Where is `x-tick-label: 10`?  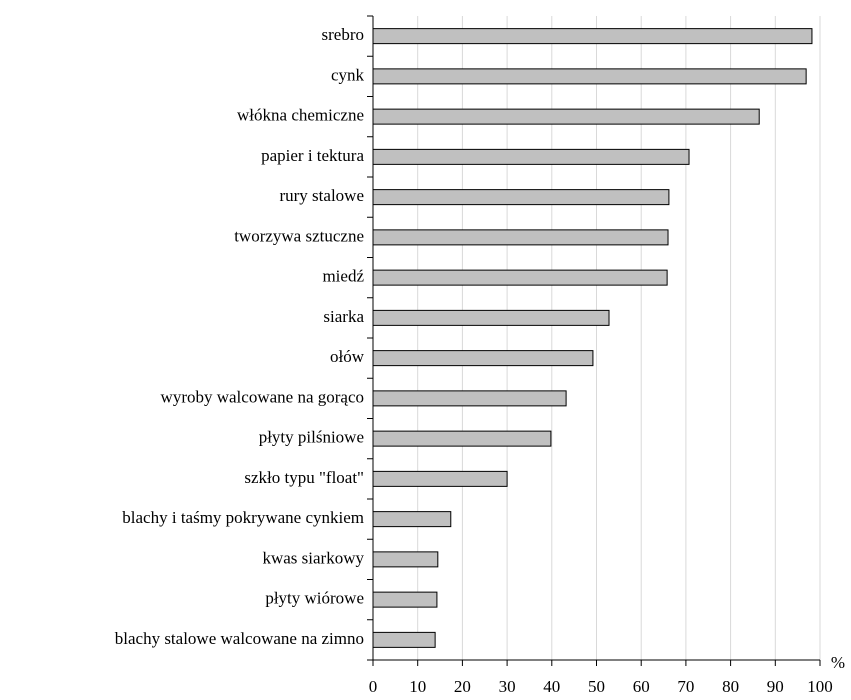
x-tick-label: 10 is located at coordinates (417, 686).